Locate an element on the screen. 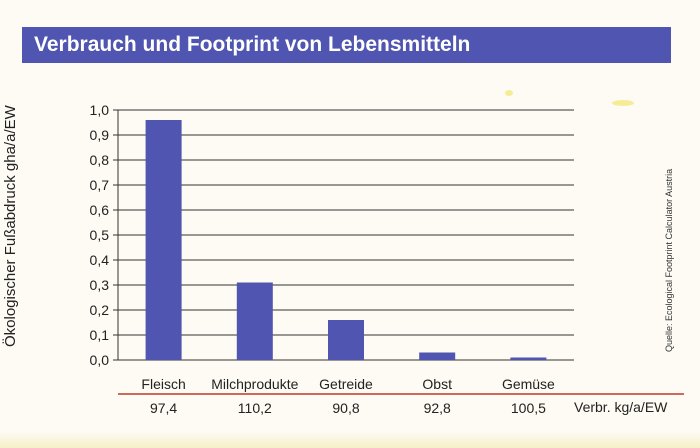 Image resolution: width=700 pixels, height=448 pixels. category-label: Getreide is located at coordinates (346, 384).